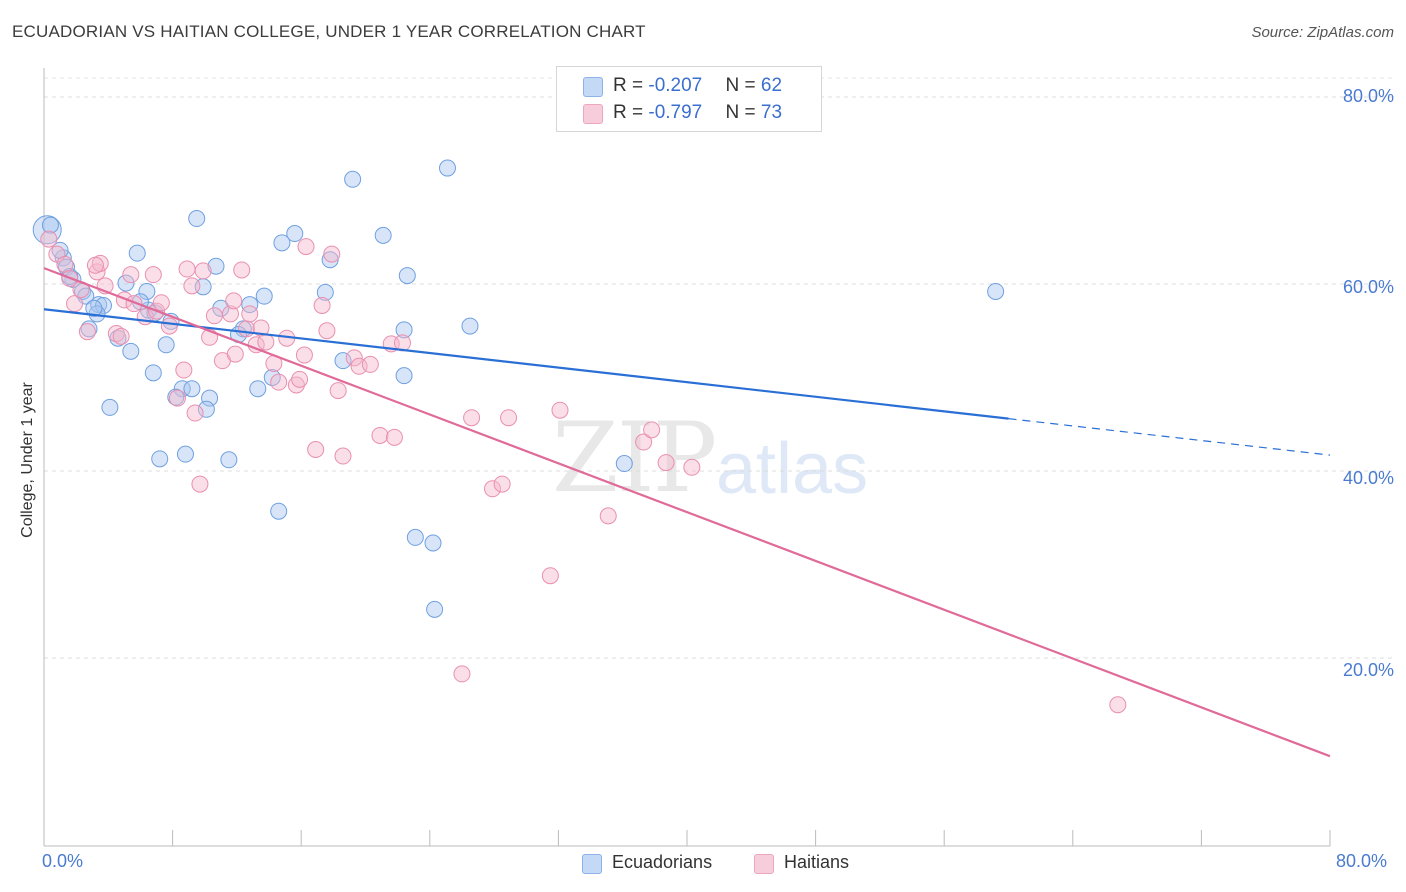 The height and width of the screenshot is (892, 1406). I want to click on watermark-atlas: atlas, so click(792, 469).